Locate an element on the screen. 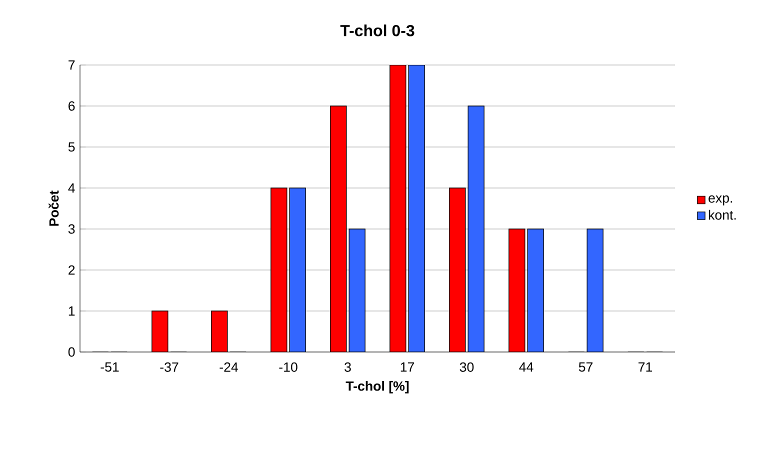 This screenshot has width=760, height=450. x-tick-label: 3 is located at coordinates (347, 367).